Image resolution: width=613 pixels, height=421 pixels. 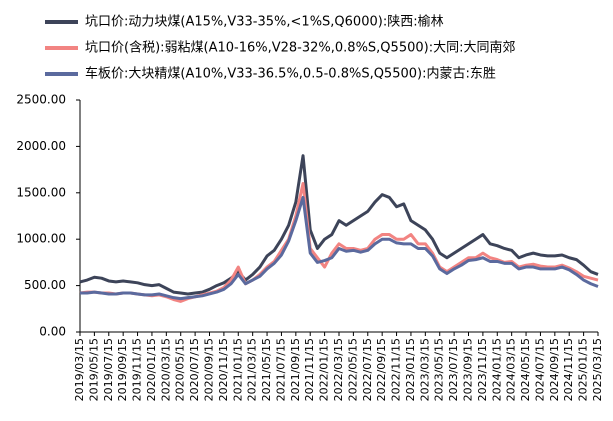 What do you see at coordinates (453, 369) in the screenshot?
I see `x-tick-label: 2023/07/15` at bounding box center [453, 369].